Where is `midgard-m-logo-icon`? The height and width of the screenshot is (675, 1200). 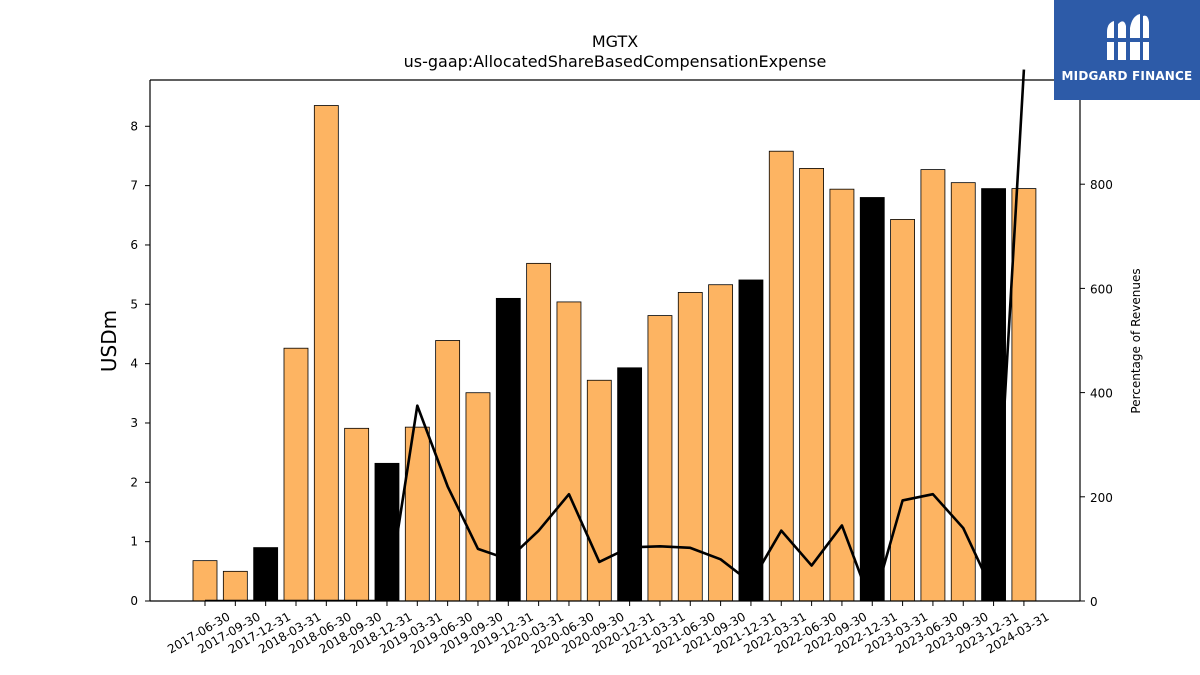 midgard-m-logo-icon is located at coordinates (1128, 37).